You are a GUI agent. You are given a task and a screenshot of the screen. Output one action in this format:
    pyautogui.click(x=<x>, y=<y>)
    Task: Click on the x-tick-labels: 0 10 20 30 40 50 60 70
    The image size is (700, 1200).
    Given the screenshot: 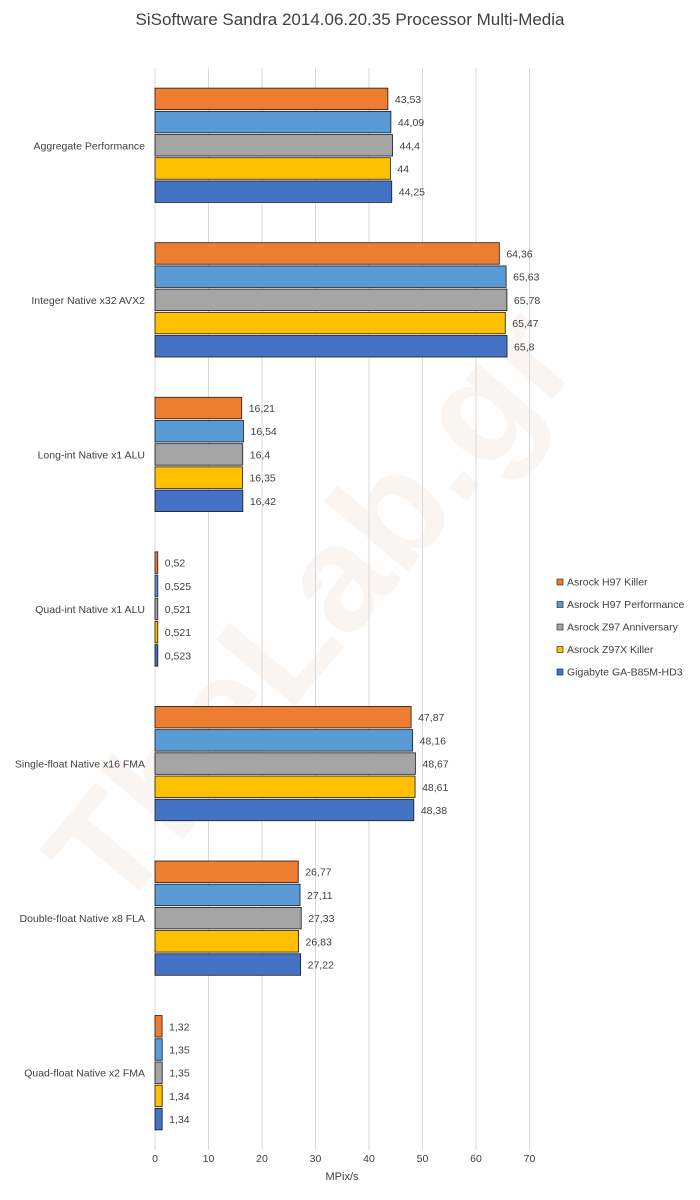 What is the action you would take?
    pyautogui.click(x=343, y=1159)
    